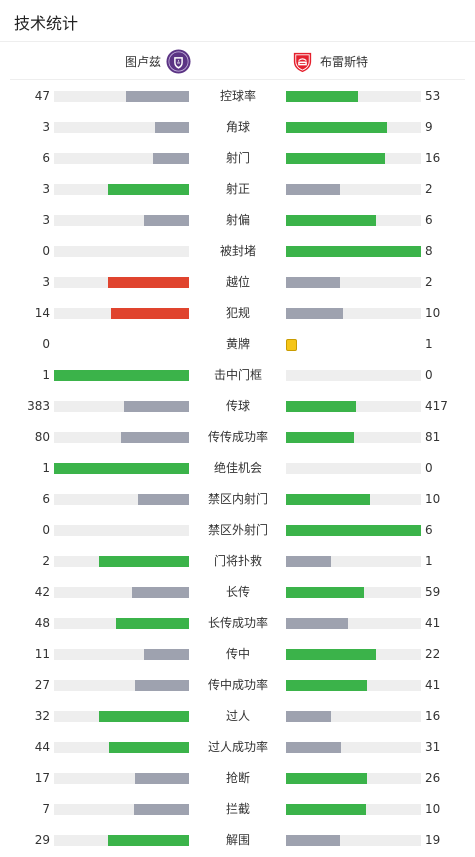 The image size is (475, 857). I want to click on stat-row: 27 传中成功率 41, so click(237, 685).